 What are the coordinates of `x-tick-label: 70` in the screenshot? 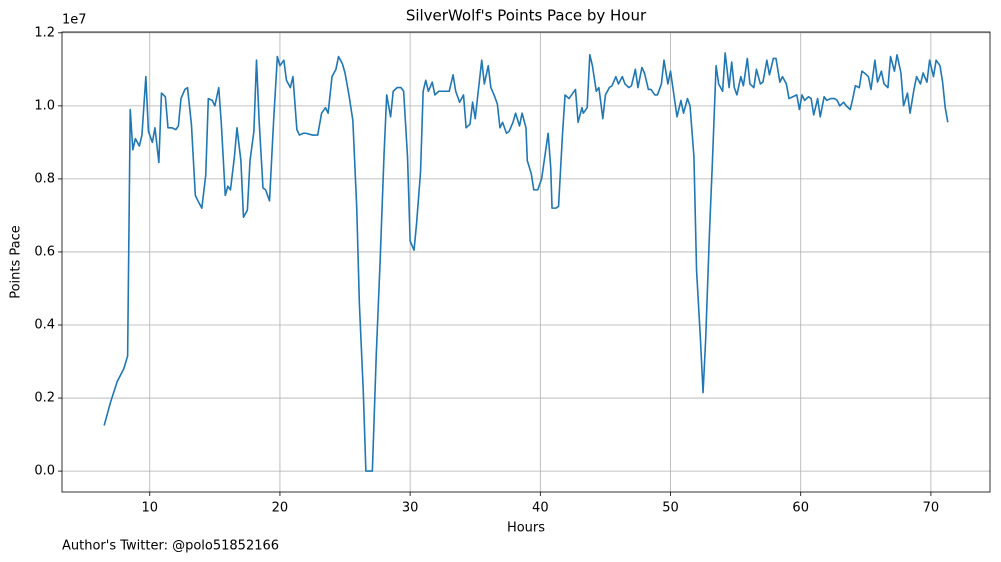 It's located at (931, 508).